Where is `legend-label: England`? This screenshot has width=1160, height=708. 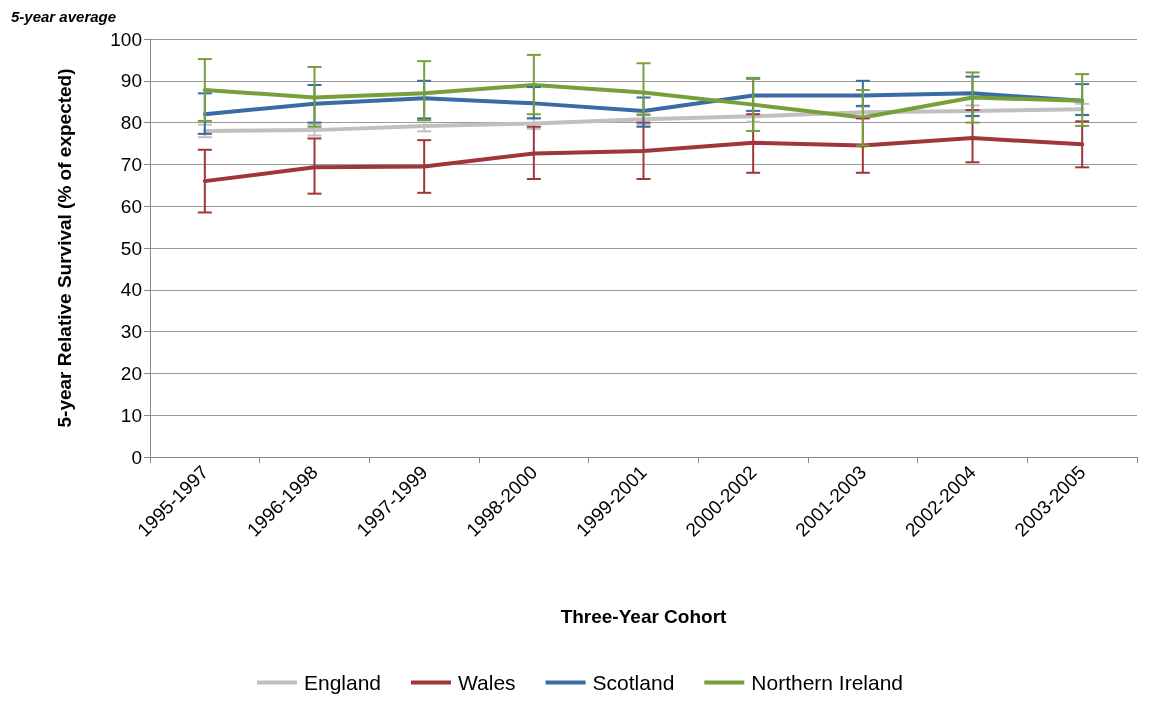 legend-label: England is located at coordinates (342, 682).